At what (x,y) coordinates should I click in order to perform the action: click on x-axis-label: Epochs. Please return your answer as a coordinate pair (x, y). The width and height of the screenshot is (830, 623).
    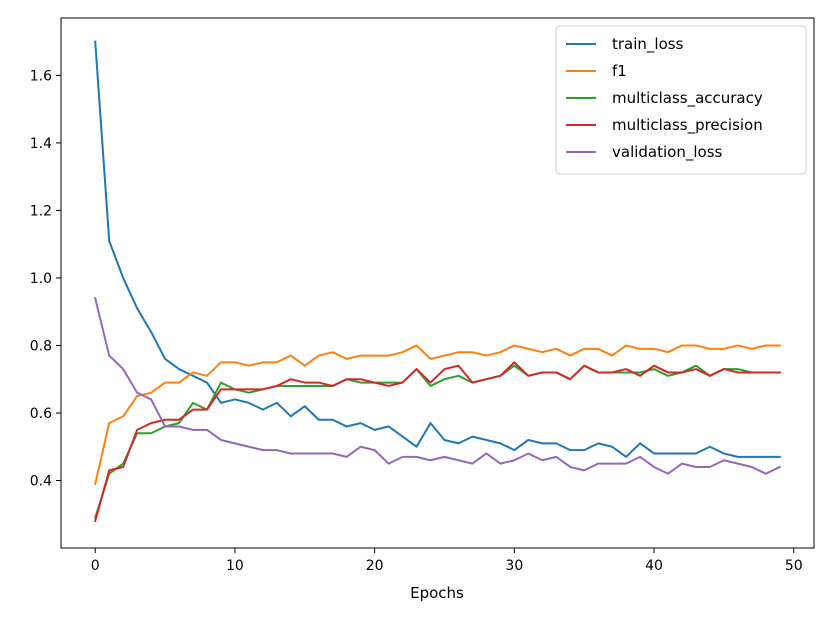
    Looking at the image, I should click on (437, 593).